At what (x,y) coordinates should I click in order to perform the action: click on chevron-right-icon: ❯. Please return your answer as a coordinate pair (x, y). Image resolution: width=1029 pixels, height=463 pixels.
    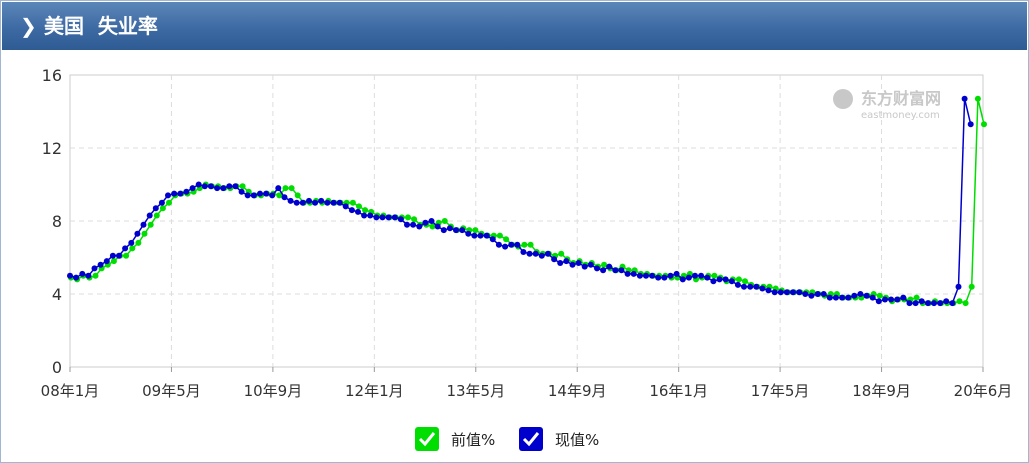
    Looking at the image, I should click on (28, 26).